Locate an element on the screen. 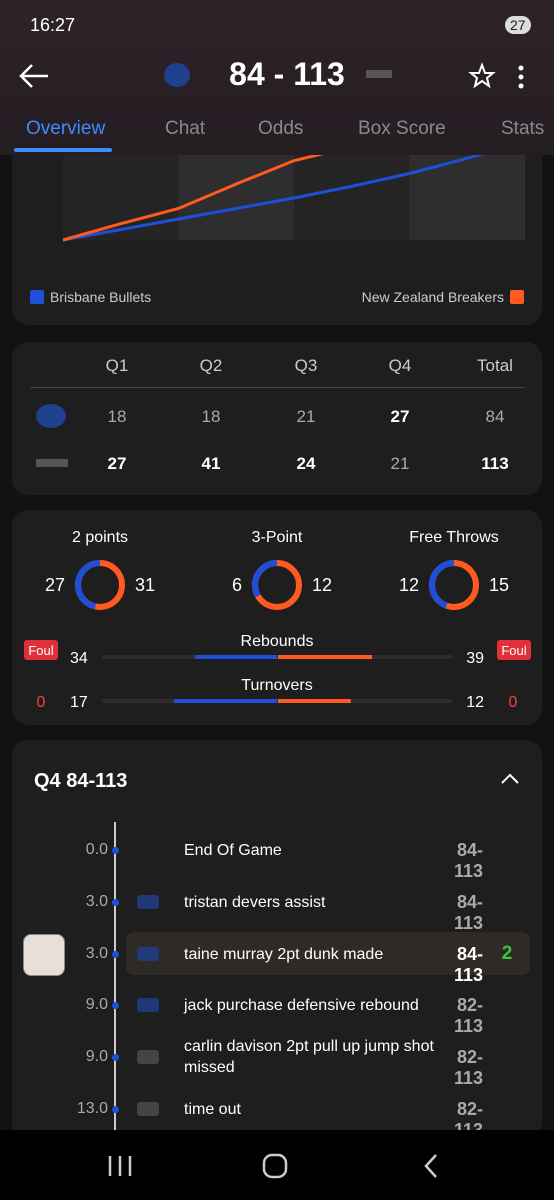  tab: Stats is located at coordinates (523, 128).